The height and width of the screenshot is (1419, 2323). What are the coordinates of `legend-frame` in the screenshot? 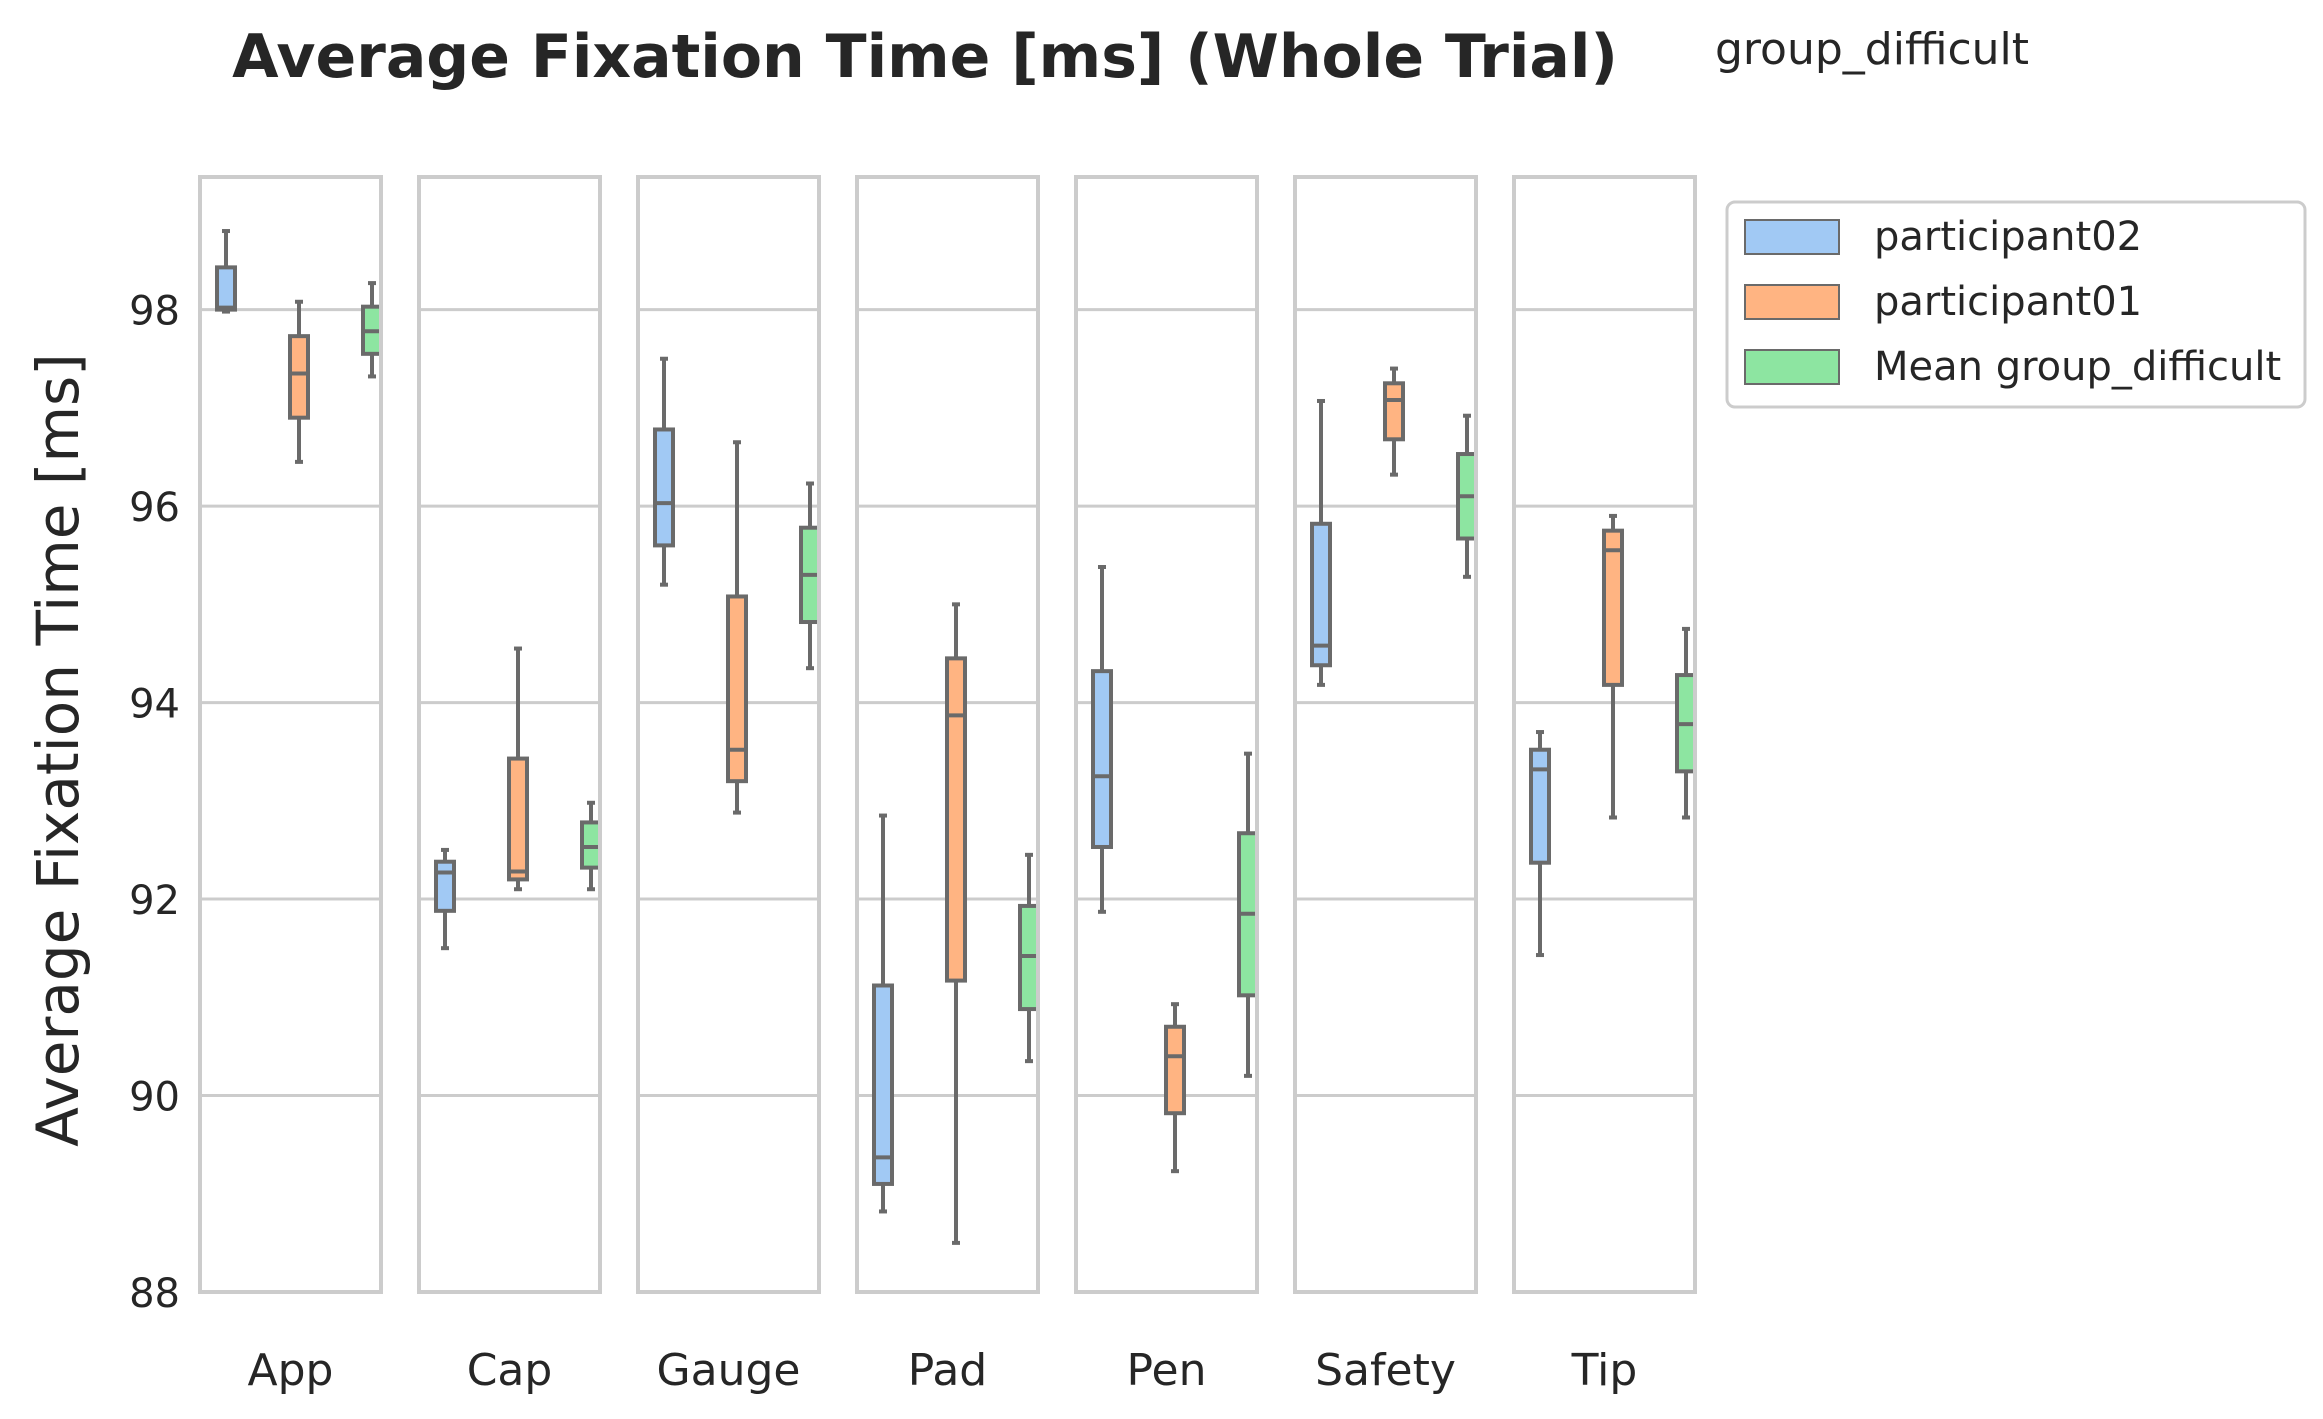 It's located at (2016, 304).